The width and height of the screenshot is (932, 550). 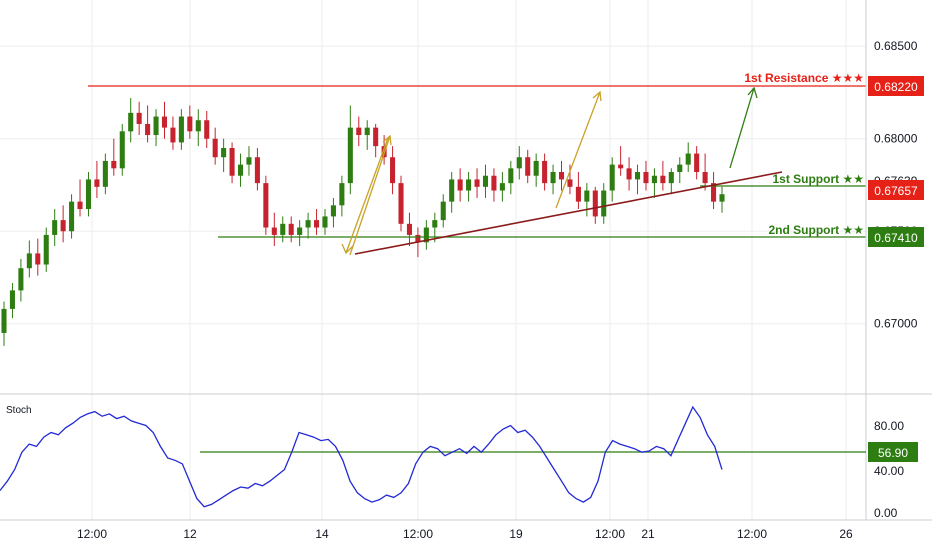 What do you see at coordinates (896, 139) in the screenshot?
I see `price-tick-label: 0.68000` at bounding box center [896, 139].